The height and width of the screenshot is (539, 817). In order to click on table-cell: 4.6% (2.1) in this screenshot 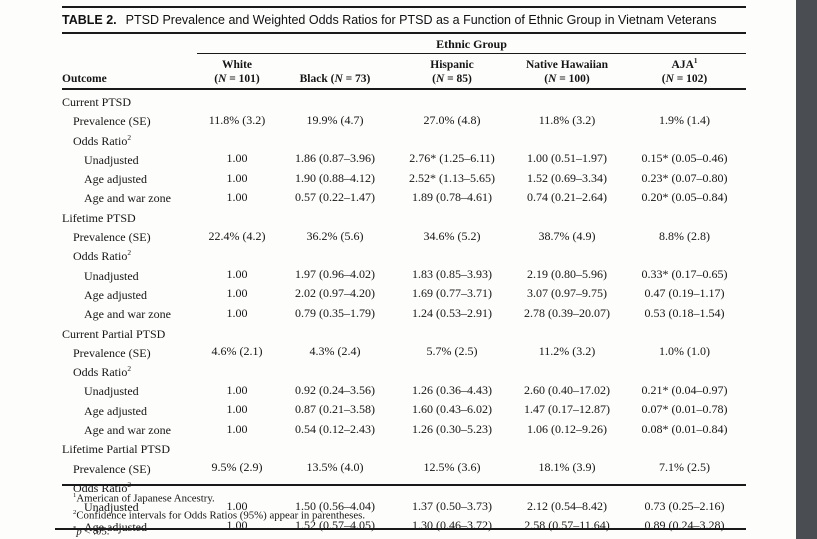, I will do `click(237, 351)`.